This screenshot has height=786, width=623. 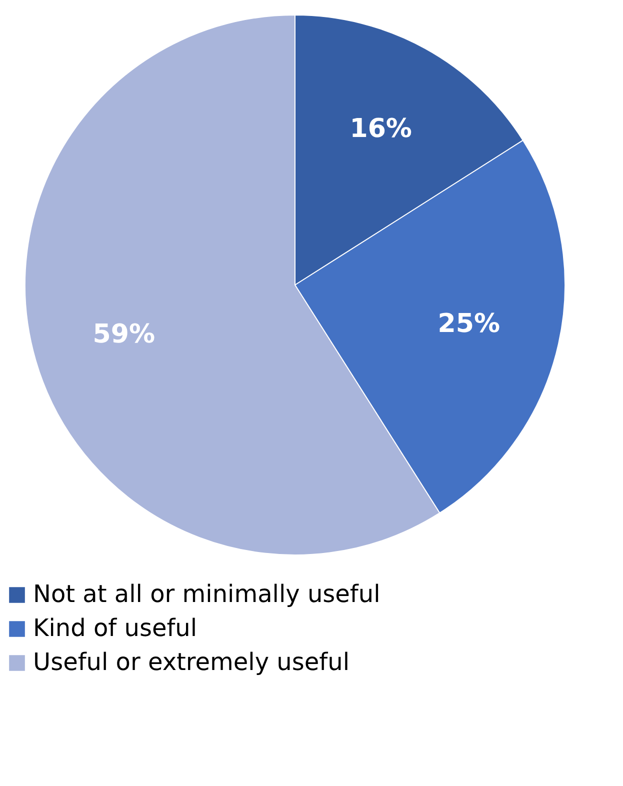 I want to click on legend-label: Useful or extremely useful, so click(x=191, y=662).